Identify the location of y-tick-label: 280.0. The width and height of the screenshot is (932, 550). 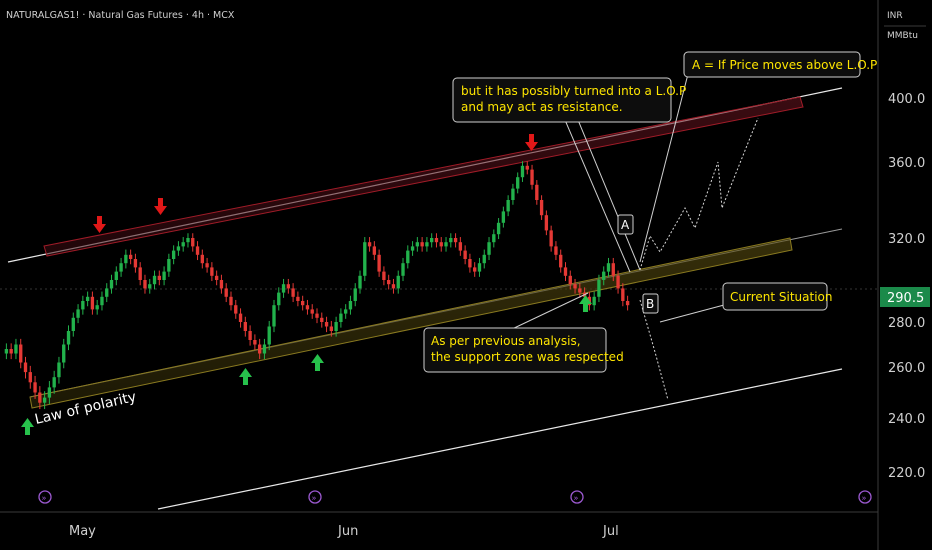
(906, 323).